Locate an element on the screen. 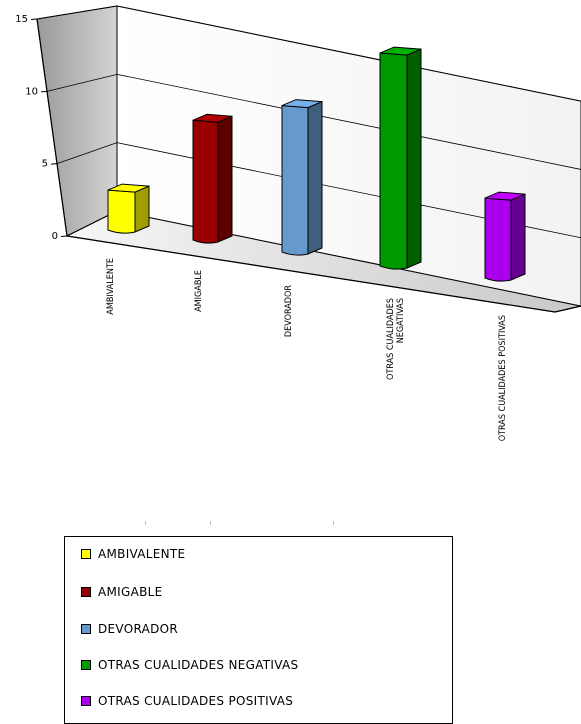  legend-label: AMBIVALENTE is located at coordinates (142, 554).